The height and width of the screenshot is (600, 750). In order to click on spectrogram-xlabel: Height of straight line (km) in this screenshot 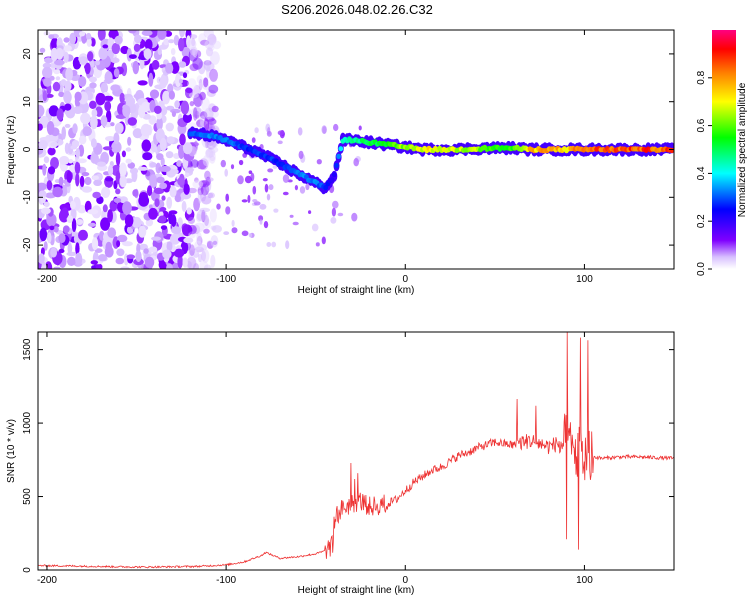, I will do `click(356, 290)`.